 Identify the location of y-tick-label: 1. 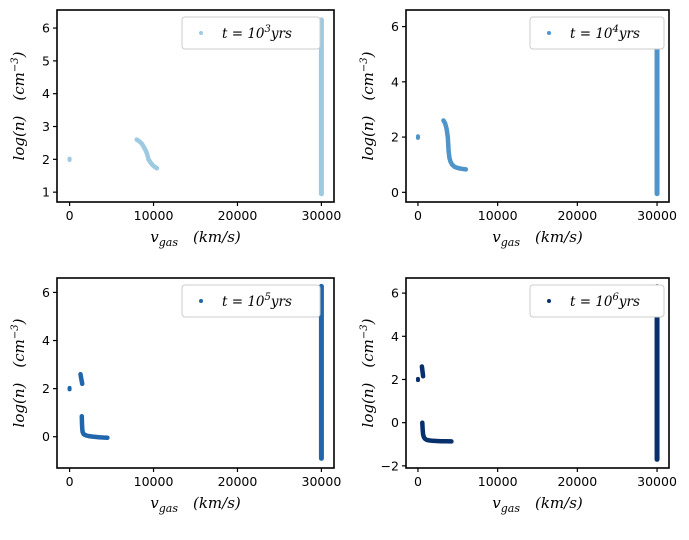
(46, 192).